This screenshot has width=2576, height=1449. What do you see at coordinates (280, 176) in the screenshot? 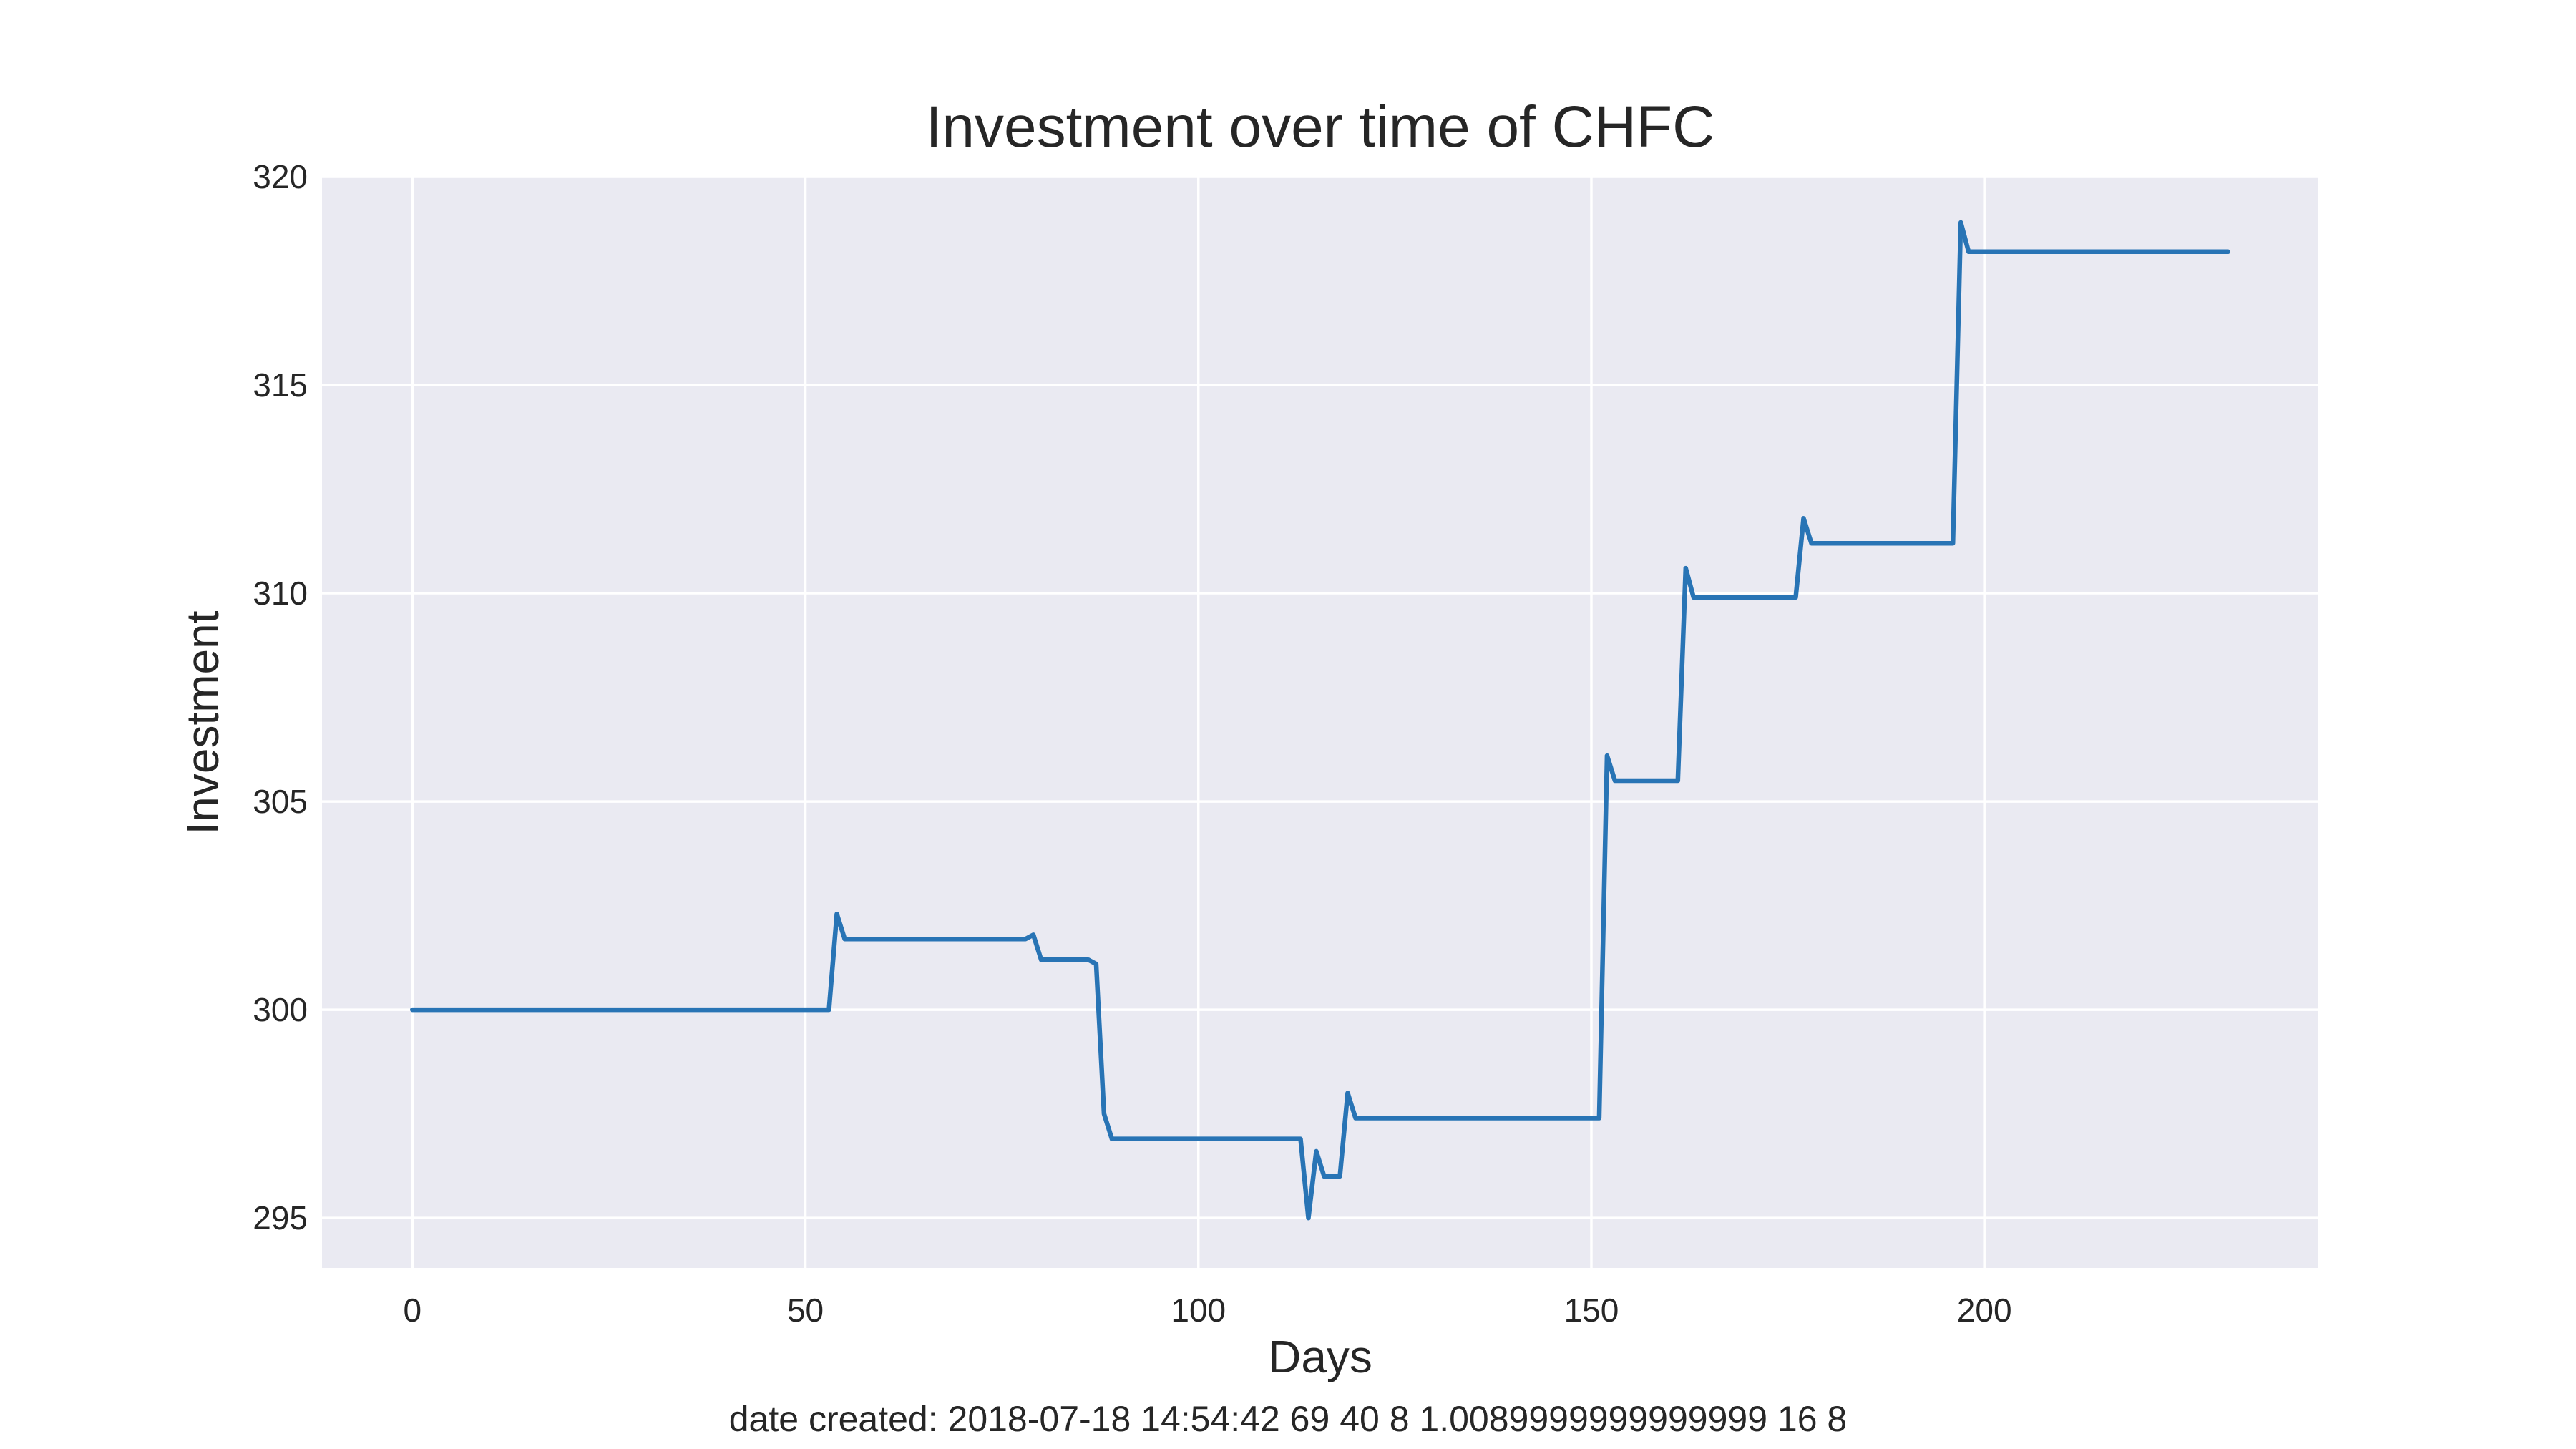
I see `y-tick-label: 320` at bounding box center [280, 176].